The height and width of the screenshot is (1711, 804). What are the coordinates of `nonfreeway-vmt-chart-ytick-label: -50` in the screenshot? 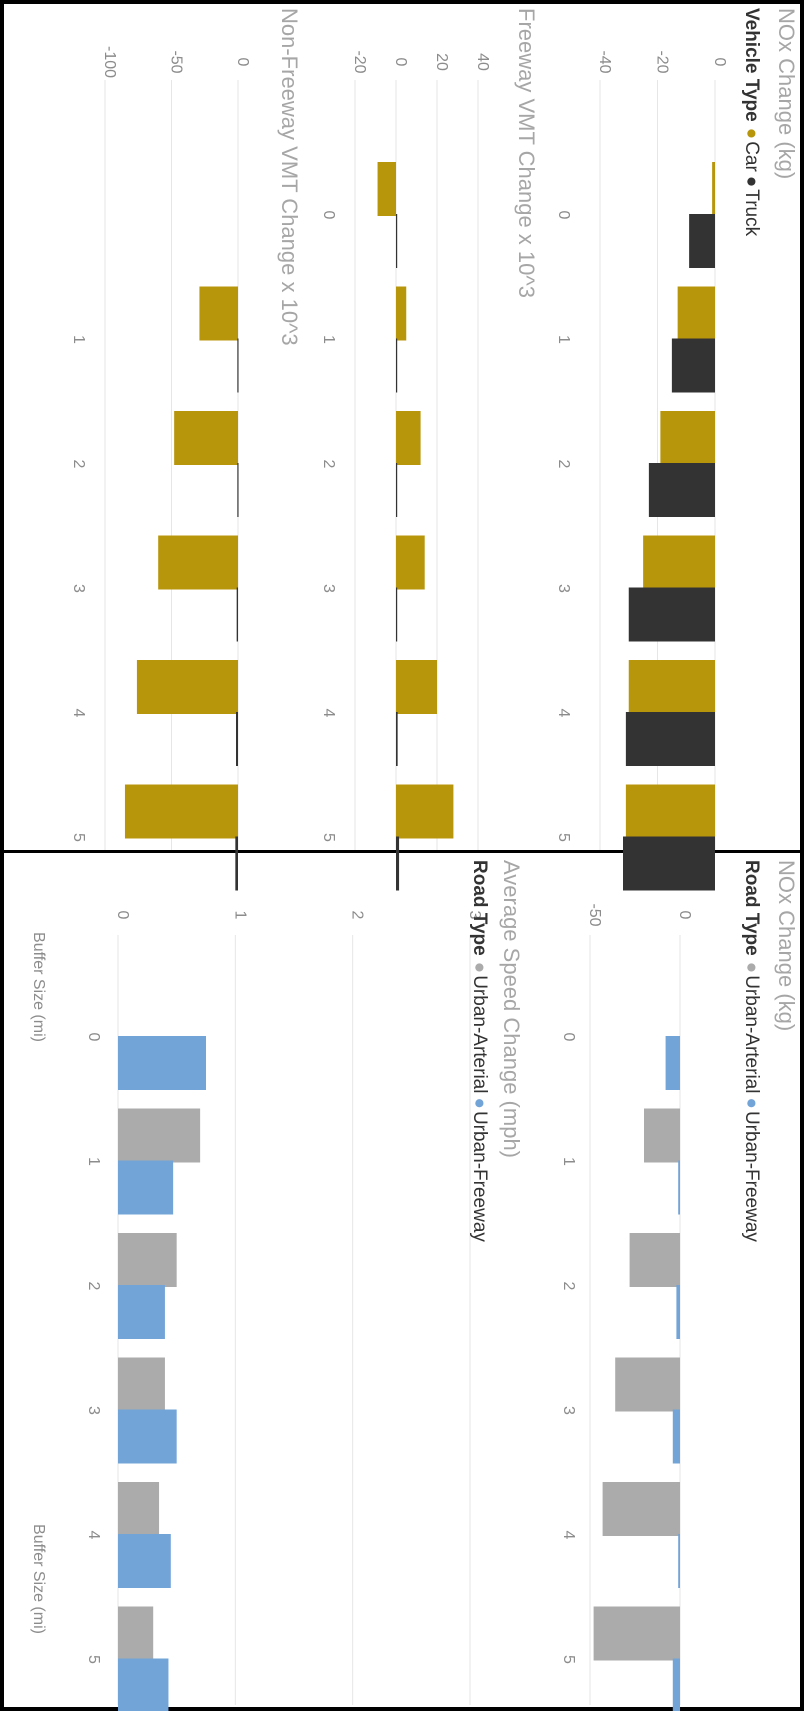 It's located at (176, 61).